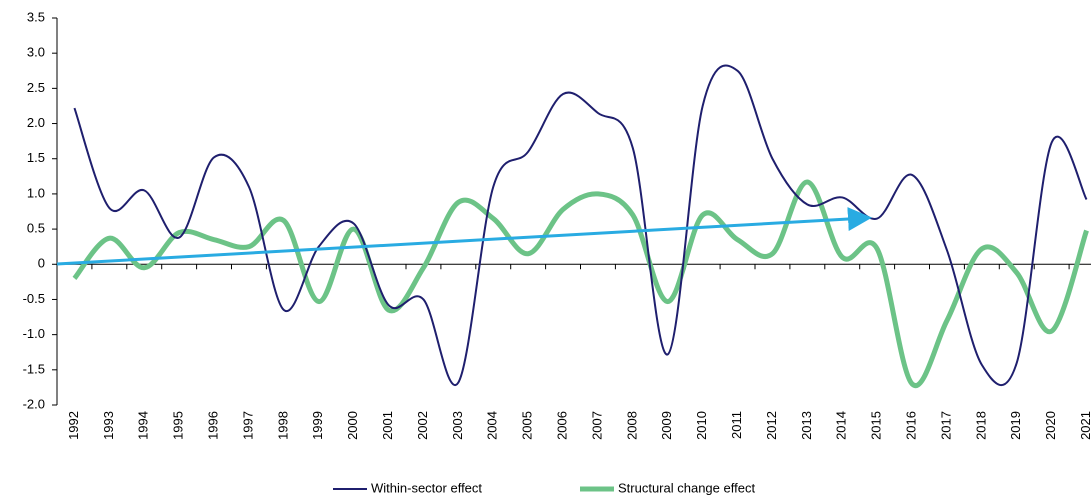  What do you see at coordinates (34, 333) in the screenshot?
I see `y-tick-label: -1.0` at bounding box center [34, 333].